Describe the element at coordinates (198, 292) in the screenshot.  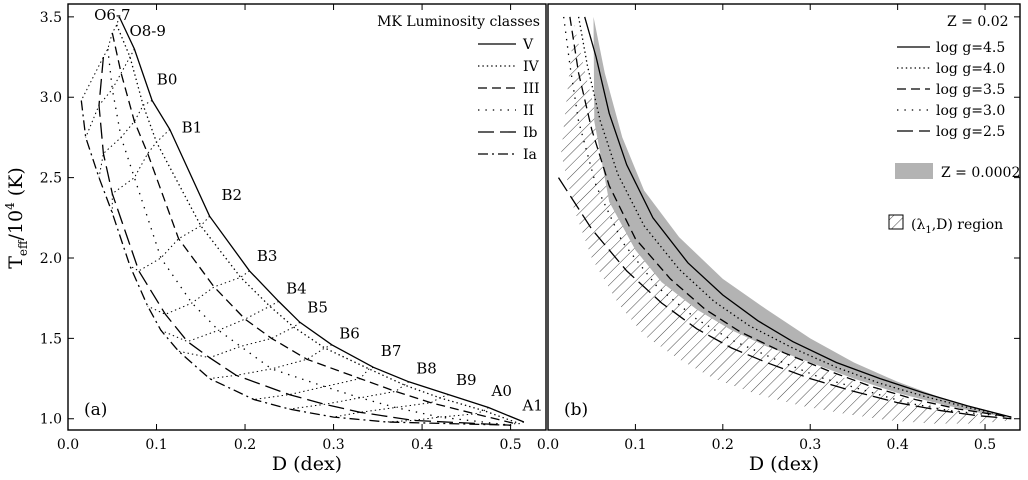
I see `connector-b3` at that location.